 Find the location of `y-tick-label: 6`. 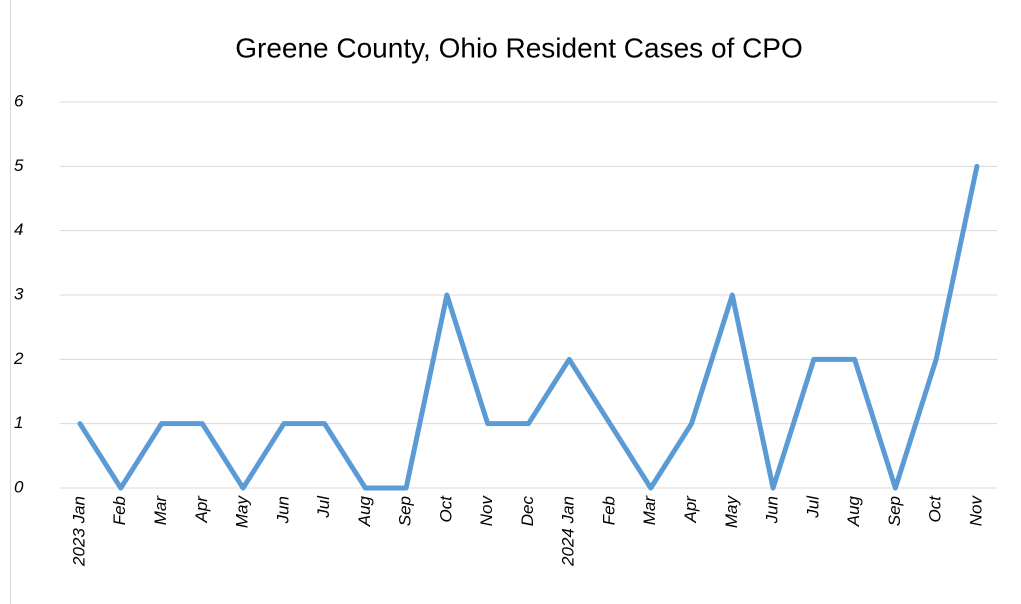

y-tick-label: 6 is located at coordinates (19, 100).